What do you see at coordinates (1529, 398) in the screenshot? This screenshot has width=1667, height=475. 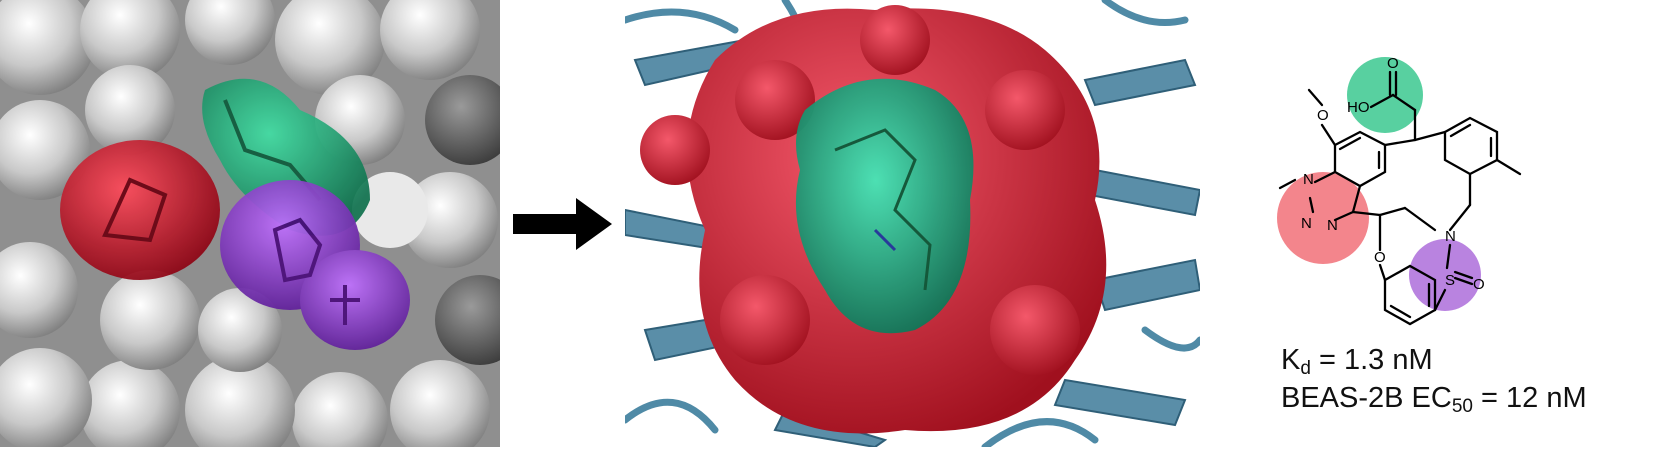 I see `ec50-value: = 12 nM` at bounding box center [1529, 398].